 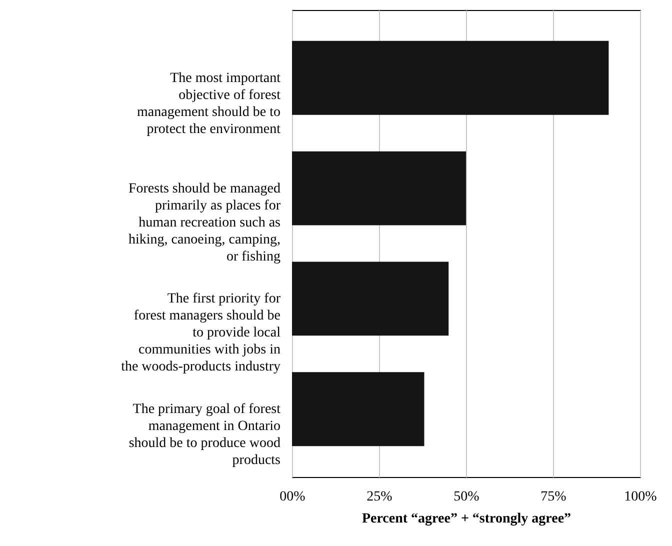 I want to click on x-tick-label: 100%, so click(x=641, y=497).